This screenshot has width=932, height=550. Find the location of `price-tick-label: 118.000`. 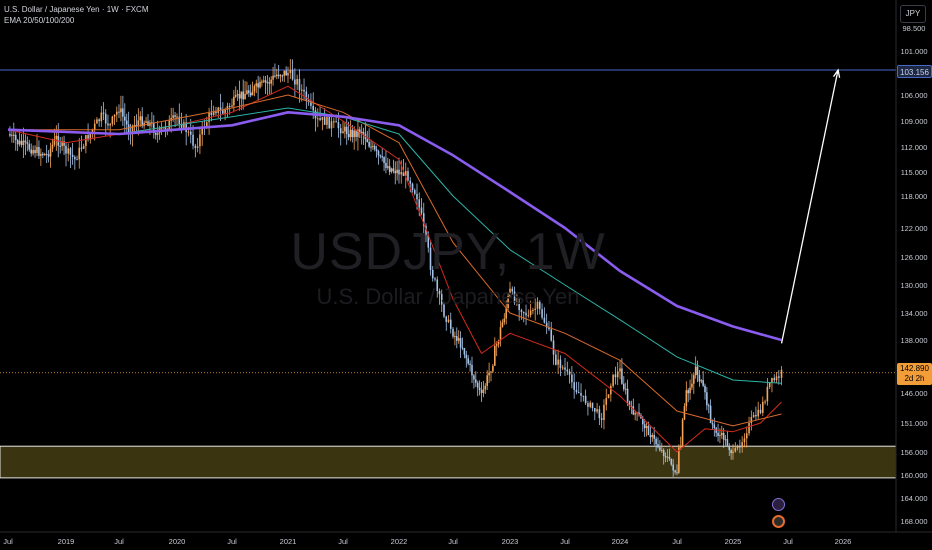

price-tick-label: 118.000 is located at coordinates (914, 196).